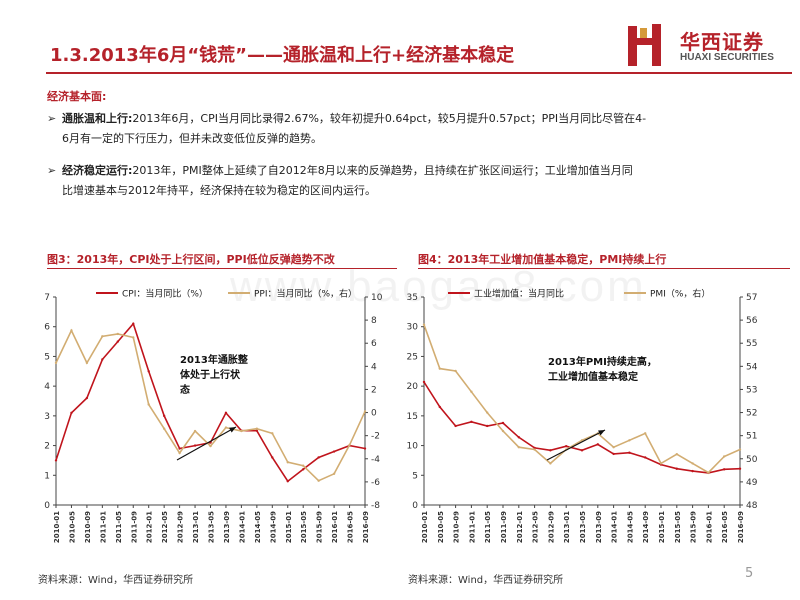 The image size is (800, 600). I want to click on y-right-tick-label: 10, so click(377, 298).